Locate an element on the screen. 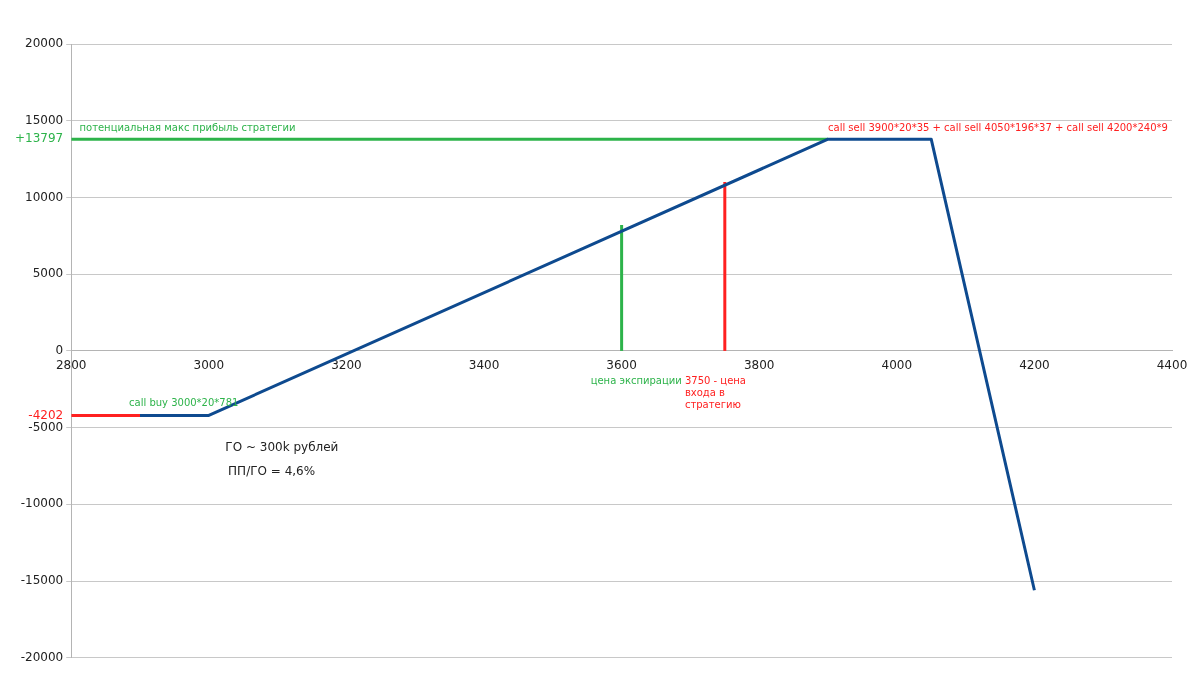 Image resolution: width=1200 pixels, height=676 pixels. y-tick-label: 0 is located at coordinates (59, 350).